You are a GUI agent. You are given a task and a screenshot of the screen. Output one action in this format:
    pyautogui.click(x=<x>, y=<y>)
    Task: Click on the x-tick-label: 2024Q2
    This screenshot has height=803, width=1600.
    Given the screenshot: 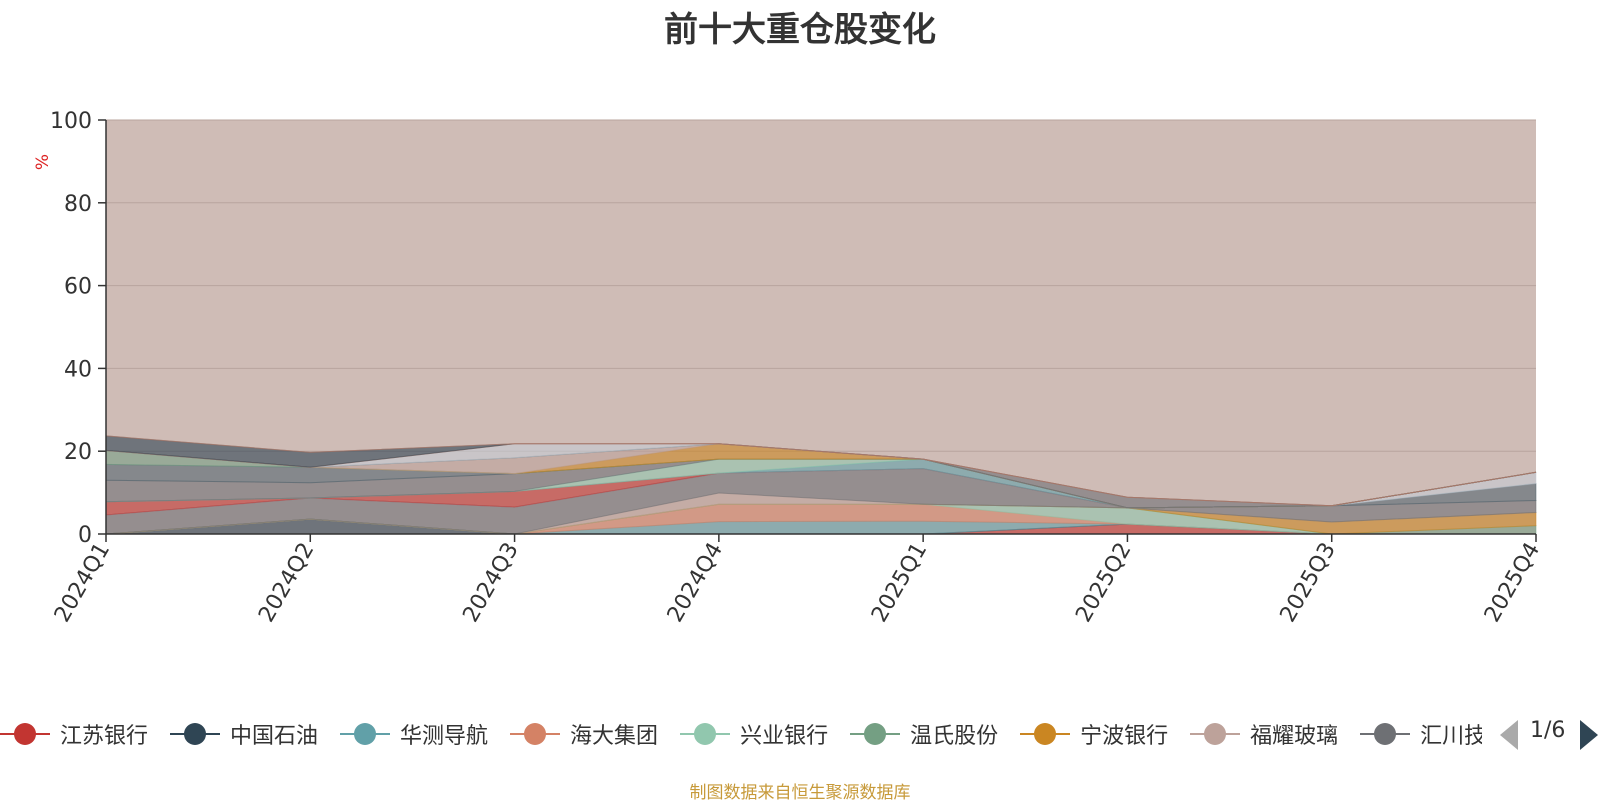 What is the action you would take?
    pyautogui.click(x=286, y=583)
    